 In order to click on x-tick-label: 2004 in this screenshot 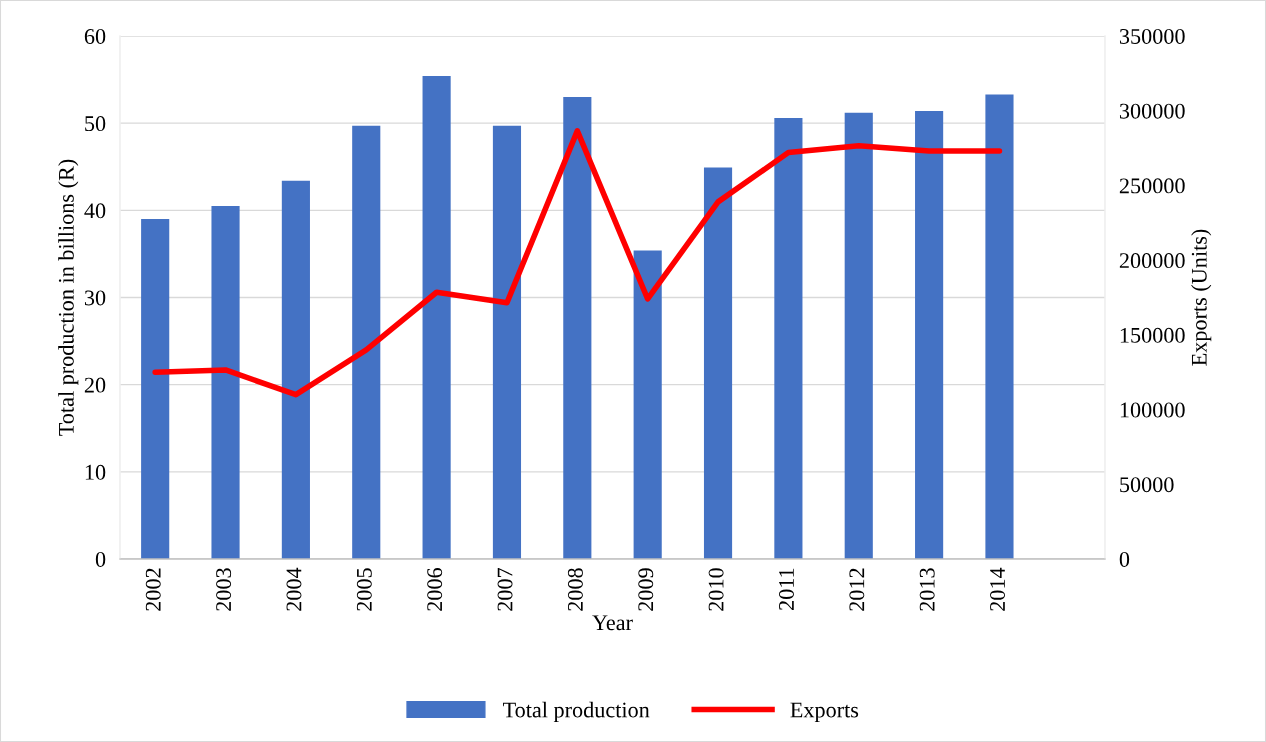, I will do `click(294, 589)`.